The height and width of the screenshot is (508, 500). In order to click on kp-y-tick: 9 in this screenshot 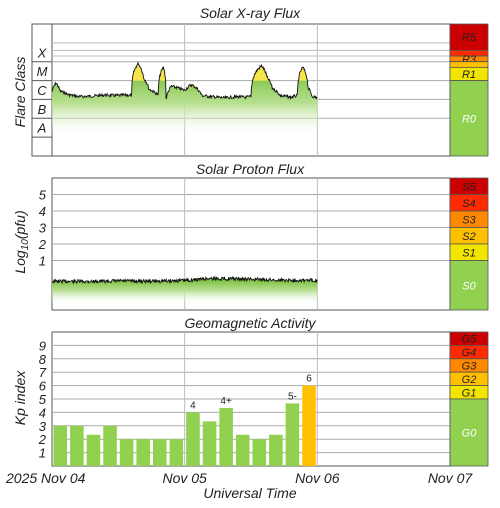, I will do `click(42, 345)`.